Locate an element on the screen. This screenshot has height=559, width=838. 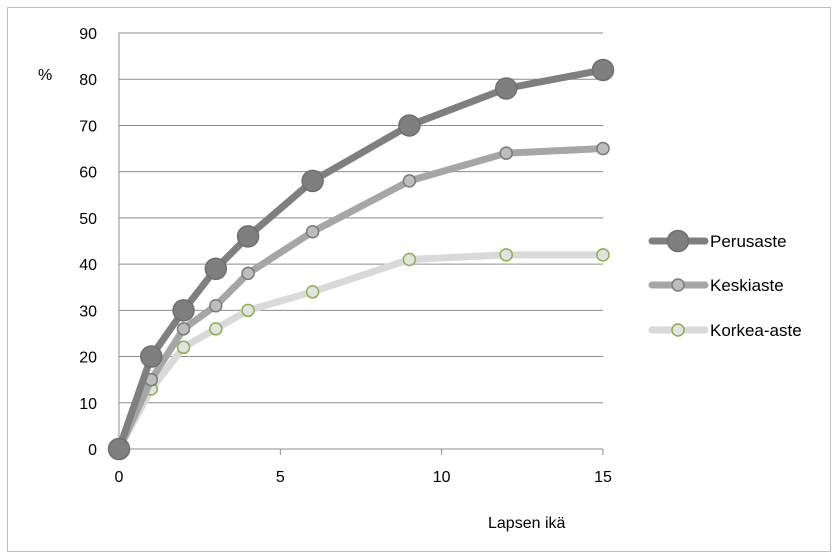
x-tick-labels: 0 5 10 15 is located at coordinates (363, 477).